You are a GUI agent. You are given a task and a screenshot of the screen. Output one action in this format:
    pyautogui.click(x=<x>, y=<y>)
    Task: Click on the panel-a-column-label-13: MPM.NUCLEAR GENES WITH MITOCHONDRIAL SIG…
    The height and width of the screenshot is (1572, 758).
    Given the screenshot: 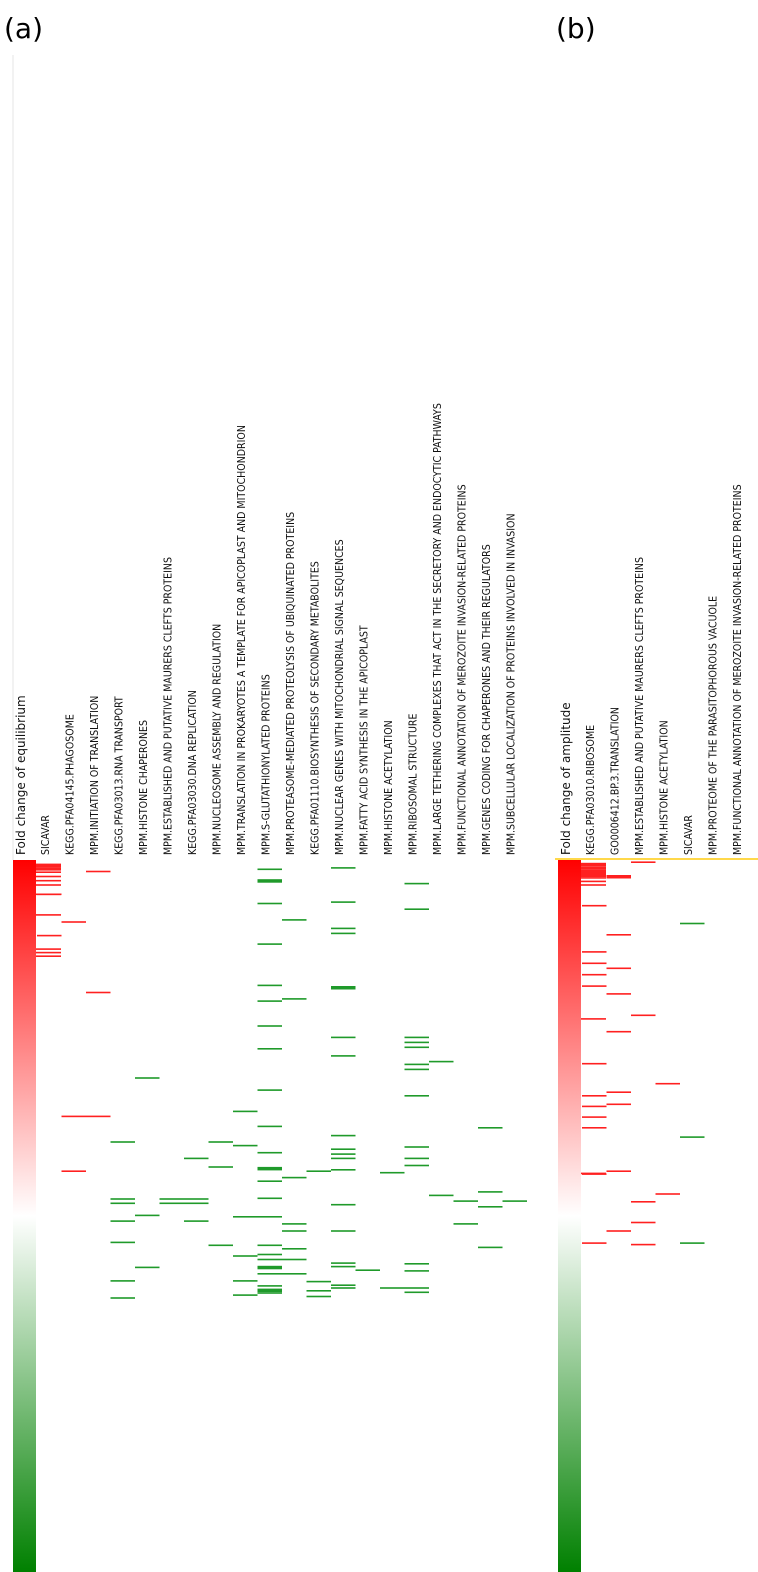 What is the action you would take?
    pyautogui.click(x=340, y=697)
    